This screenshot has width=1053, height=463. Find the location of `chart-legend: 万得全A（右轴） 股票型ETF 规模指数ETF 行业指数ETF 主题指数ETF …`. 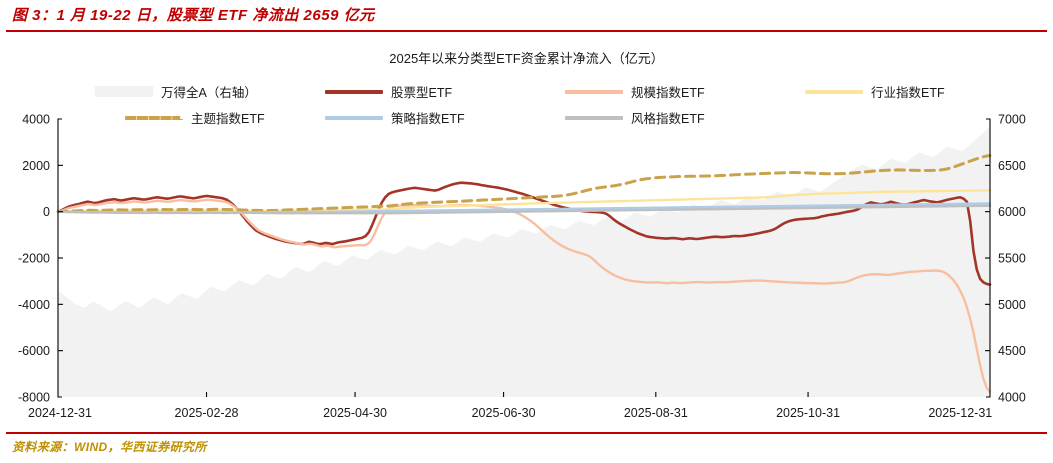

chart-legend: 万得全A（右轴） 股票型ETF 规模指数ETF 行业指数ETF 主题指数ETF … is located at coordinates (526, 104).